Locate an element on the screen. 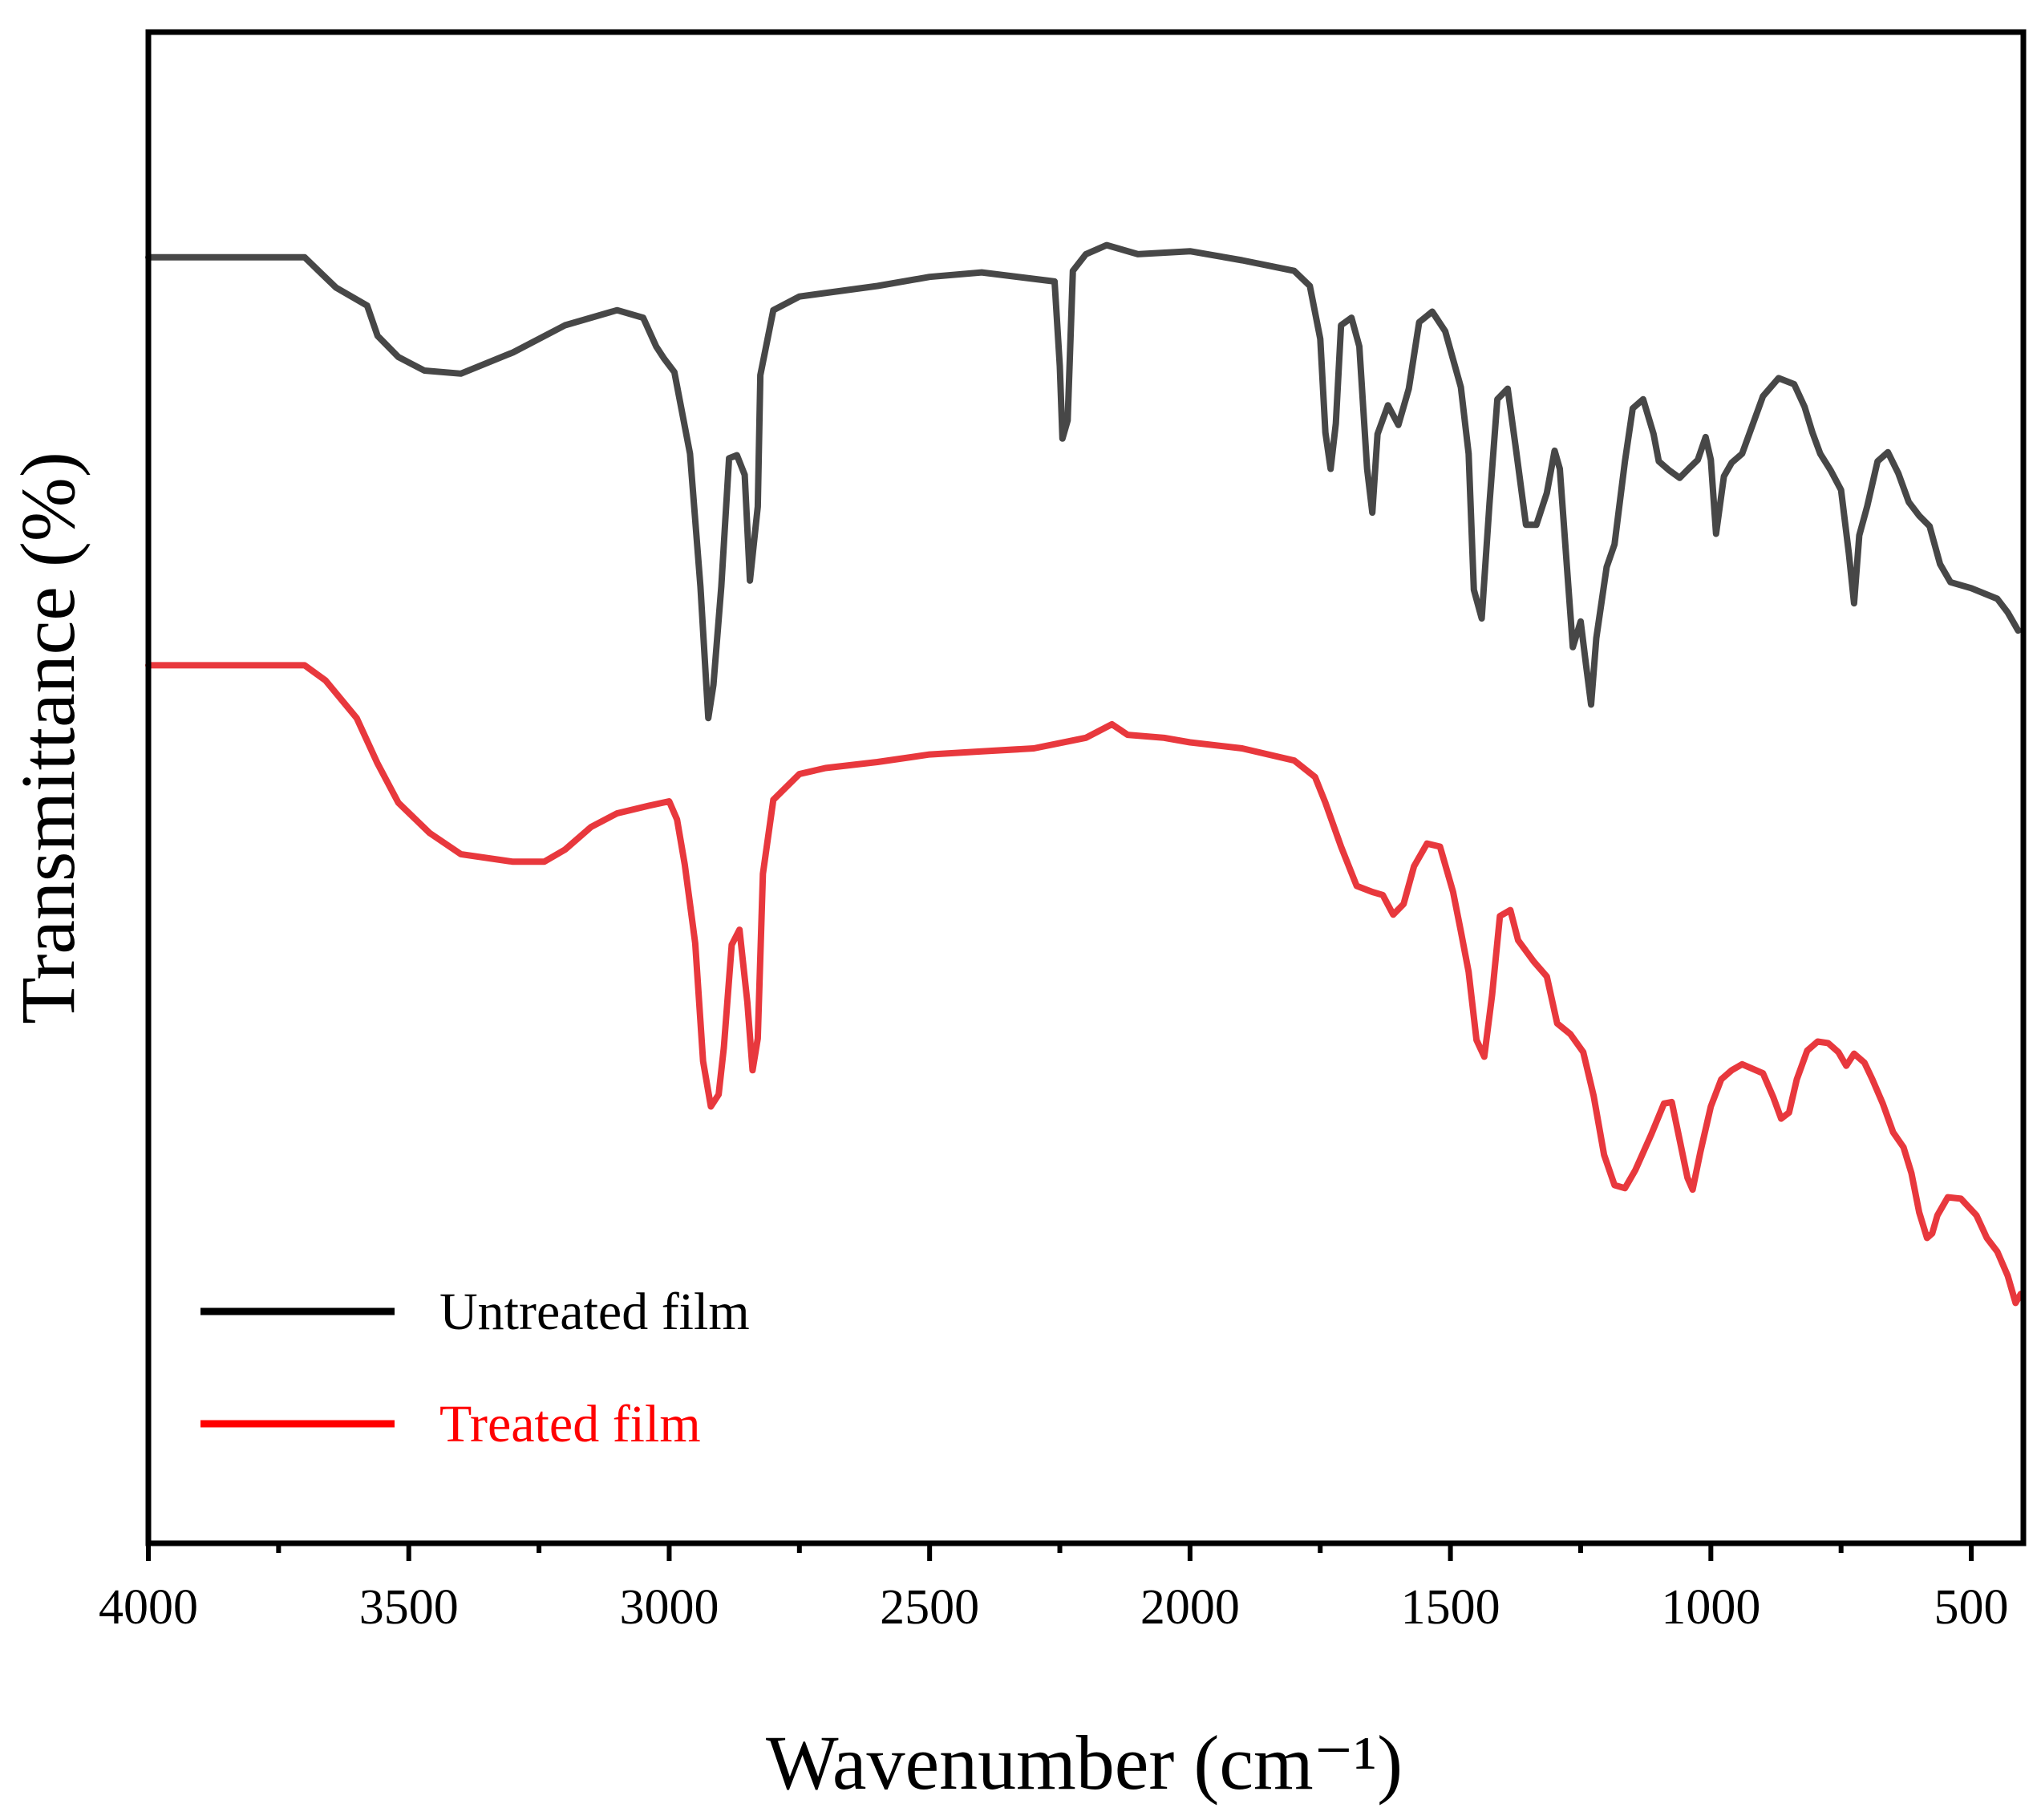  legend: Untreated film Treated film is located at coordinates (475, 1368).